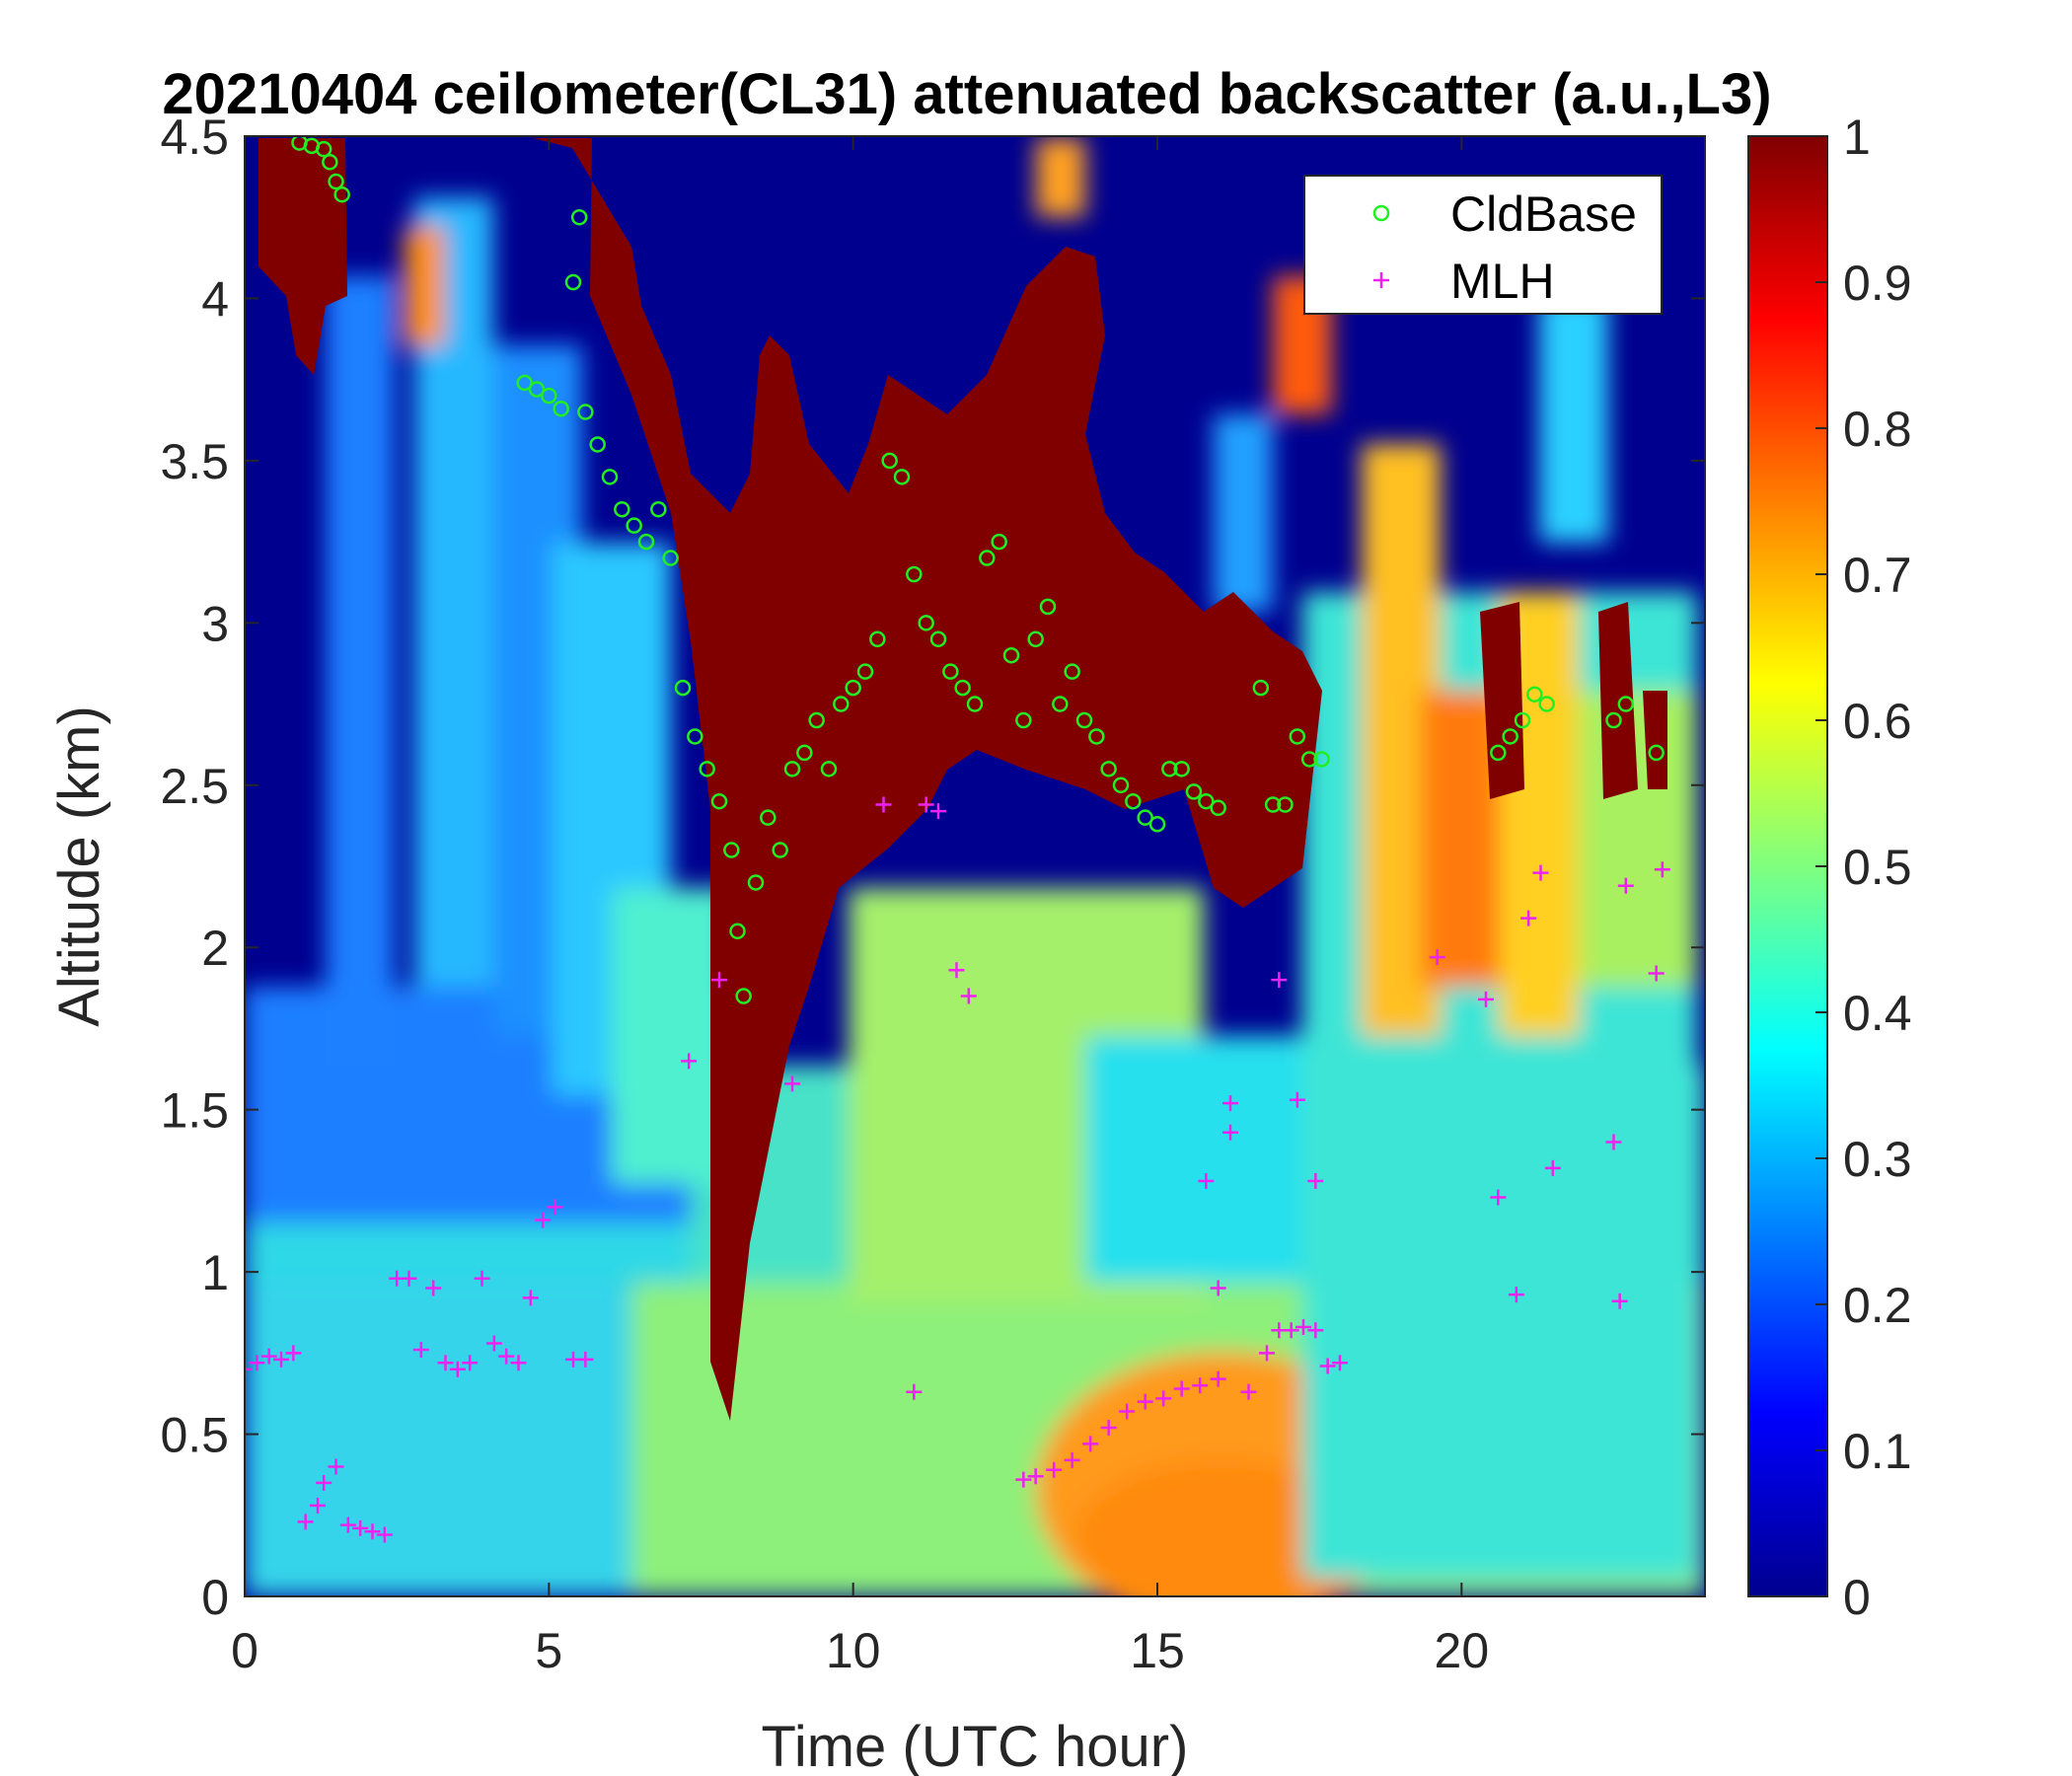 This screenshot has height=1776, width=2072. Describe the element at coordinates (1877, 1159) in the screenshot. I see `colorbar-tick-label: 0.3` at that location.